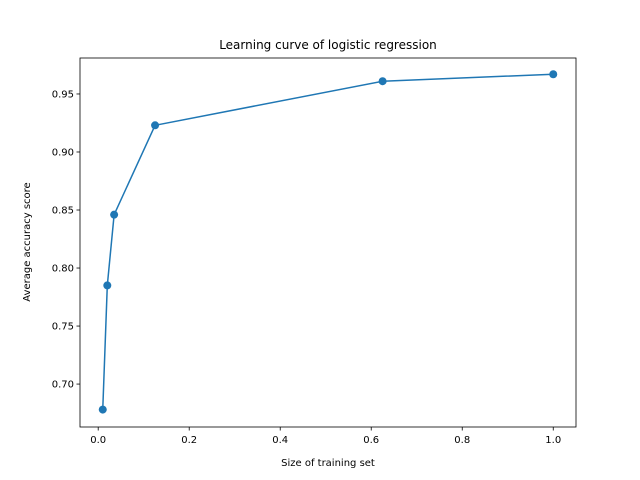  Describe the element at coordinates (63, 385) in the screenshot. I see `y-tick-label: 0.70` at that location.